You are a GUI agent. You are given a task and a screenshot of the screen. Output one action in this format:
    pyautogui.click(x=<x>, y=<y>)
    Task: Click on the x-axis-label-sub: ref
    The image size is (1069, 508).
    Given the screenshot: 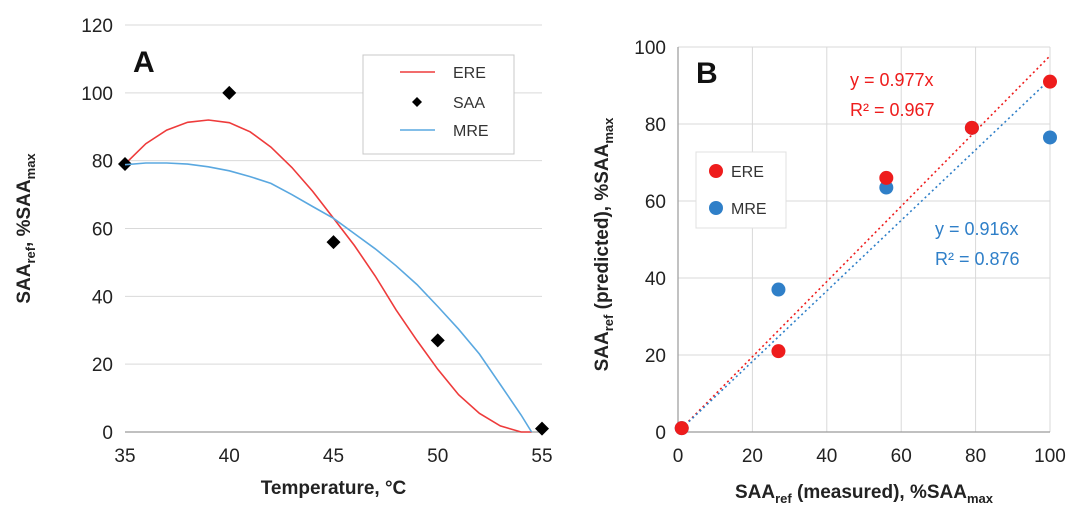 What is the action you would take?
    pyautogui.click(x=783, y=498)
    